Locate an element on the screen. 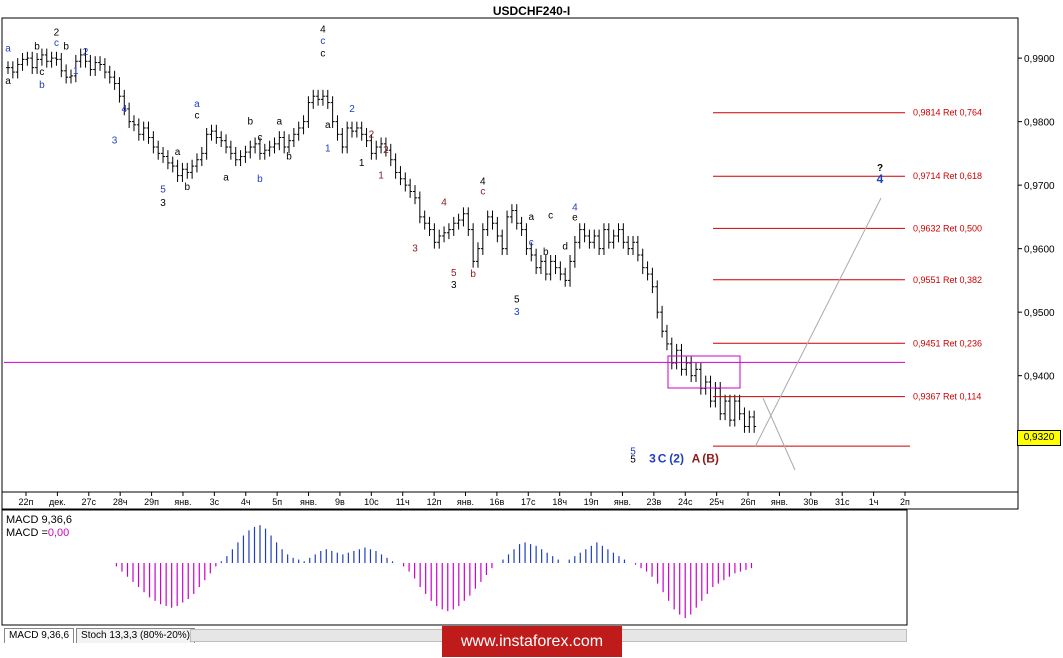  date-tick-label: 31с is located at coordinates (842, 502).